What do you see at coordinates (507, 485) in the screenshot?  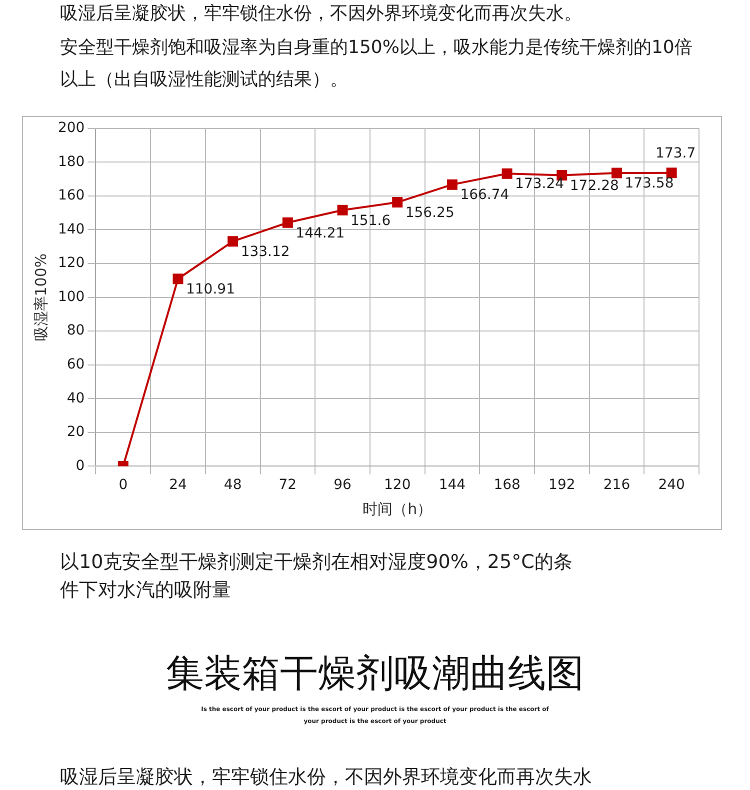 I see `x-tick-label: 168` at bounding box center [507, 485].